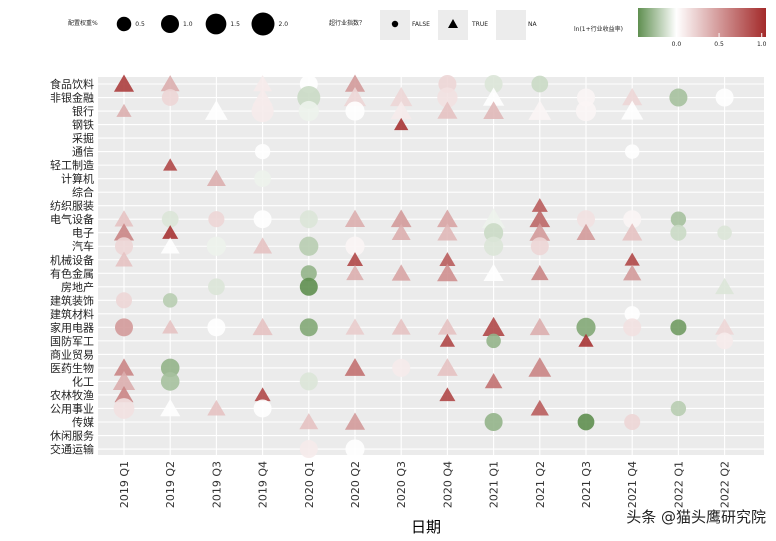 The width and height of the screenshot is (776, 541). I want to click on legend-triangle-icon, so click(453, 23).